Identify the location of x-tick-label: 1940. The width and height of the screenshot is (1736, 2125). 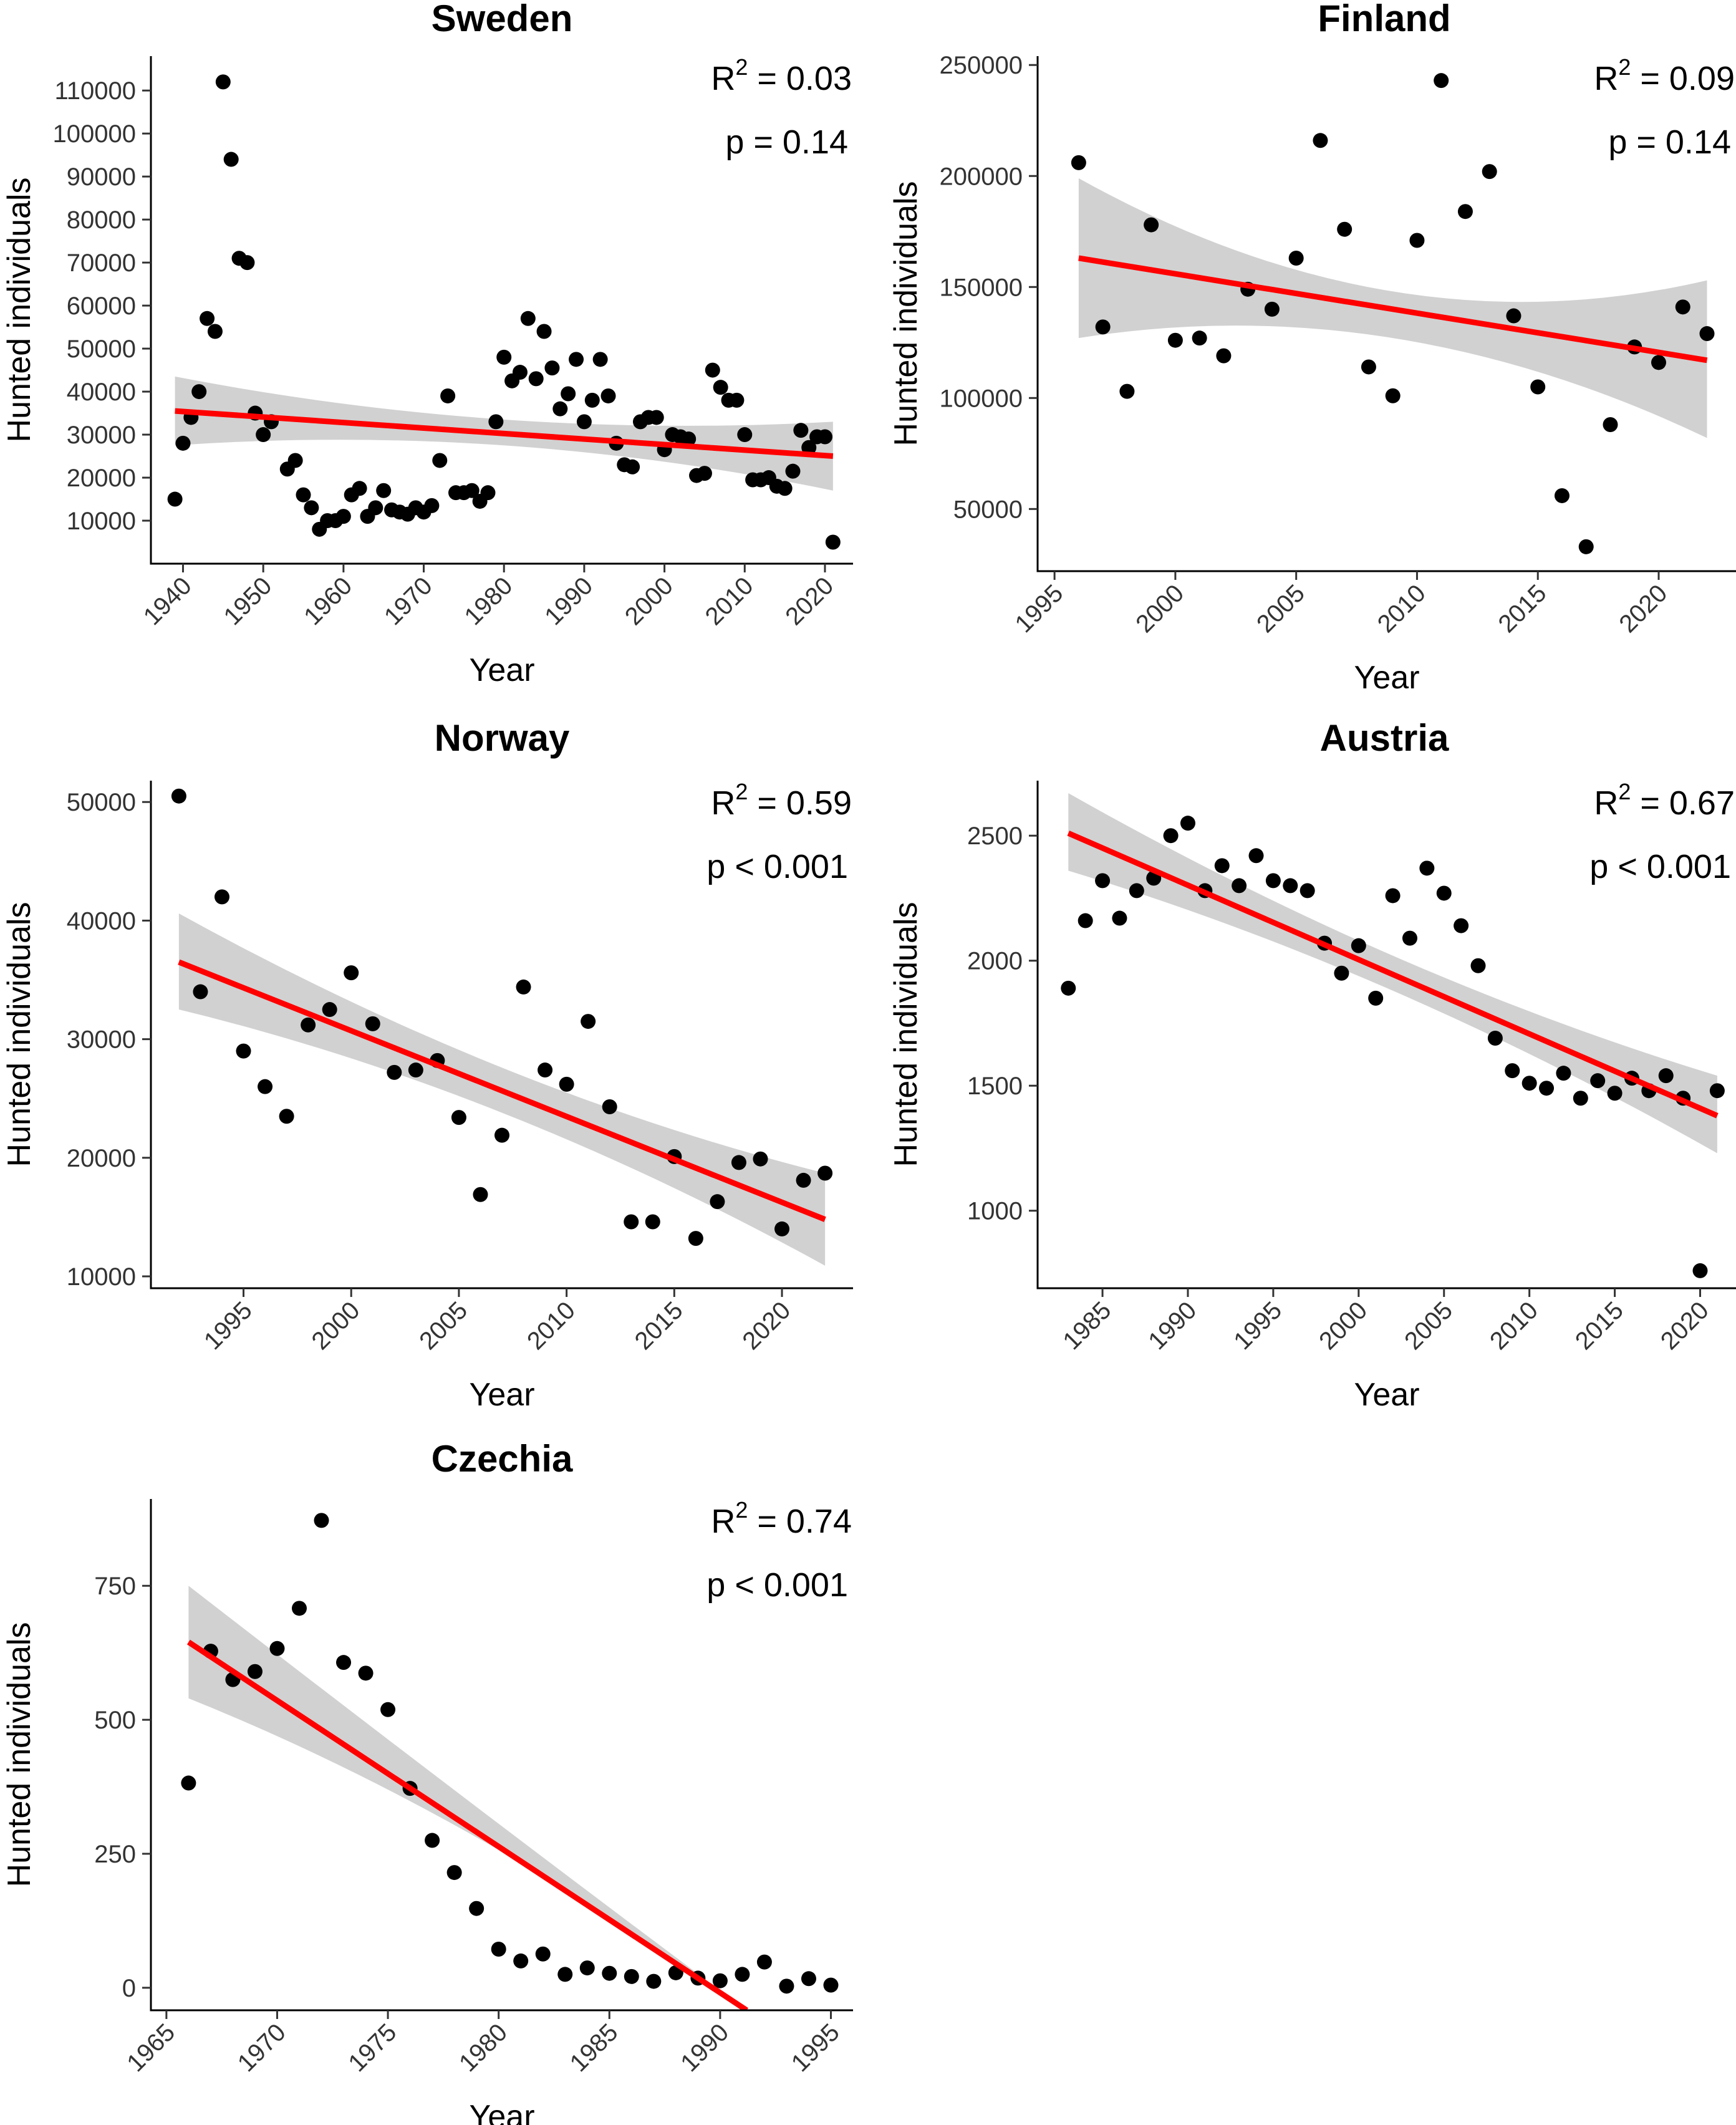
(167, 601).